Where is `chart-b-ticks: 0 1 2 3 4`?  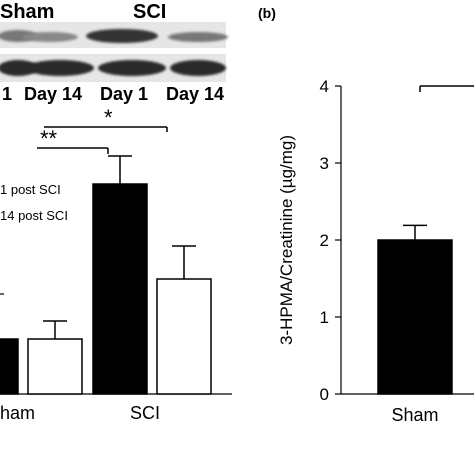 chart-b-ticks: 0 1 2 3 4 is located at coordinates (330, 240).